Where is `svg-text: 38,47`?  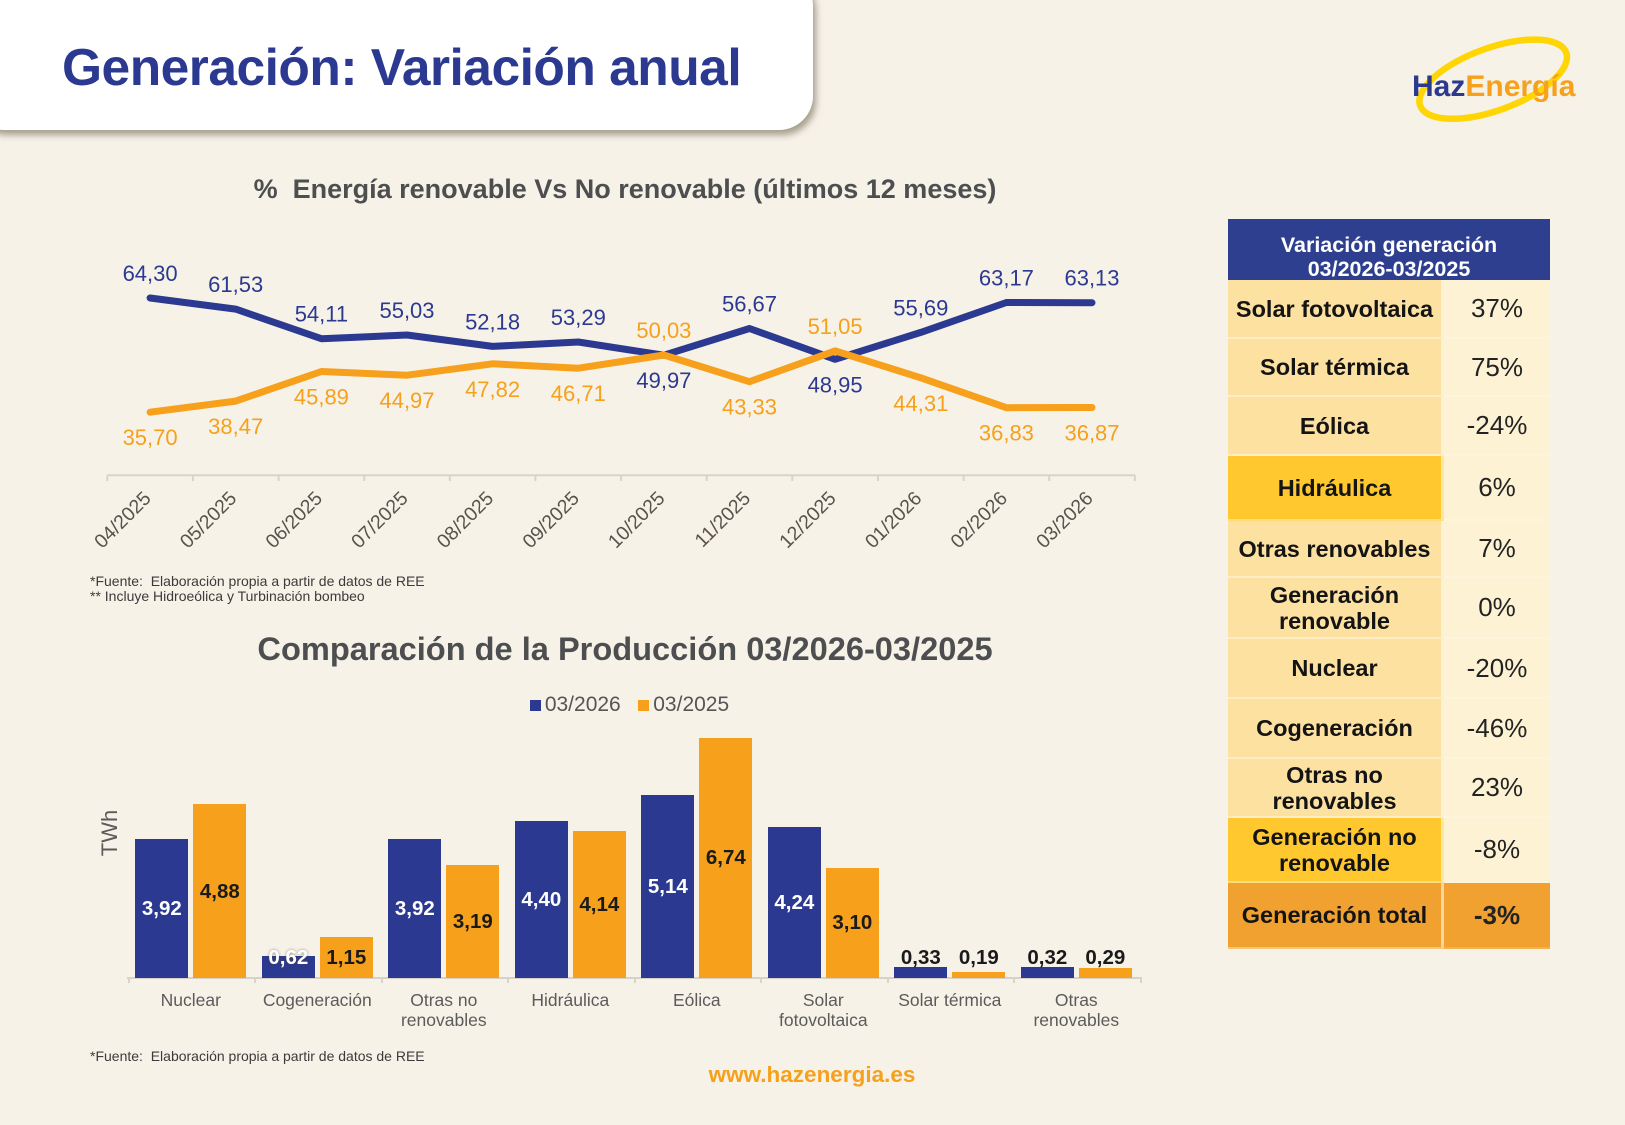 svg-text: 38,47 is located at coordinates (235, 426).